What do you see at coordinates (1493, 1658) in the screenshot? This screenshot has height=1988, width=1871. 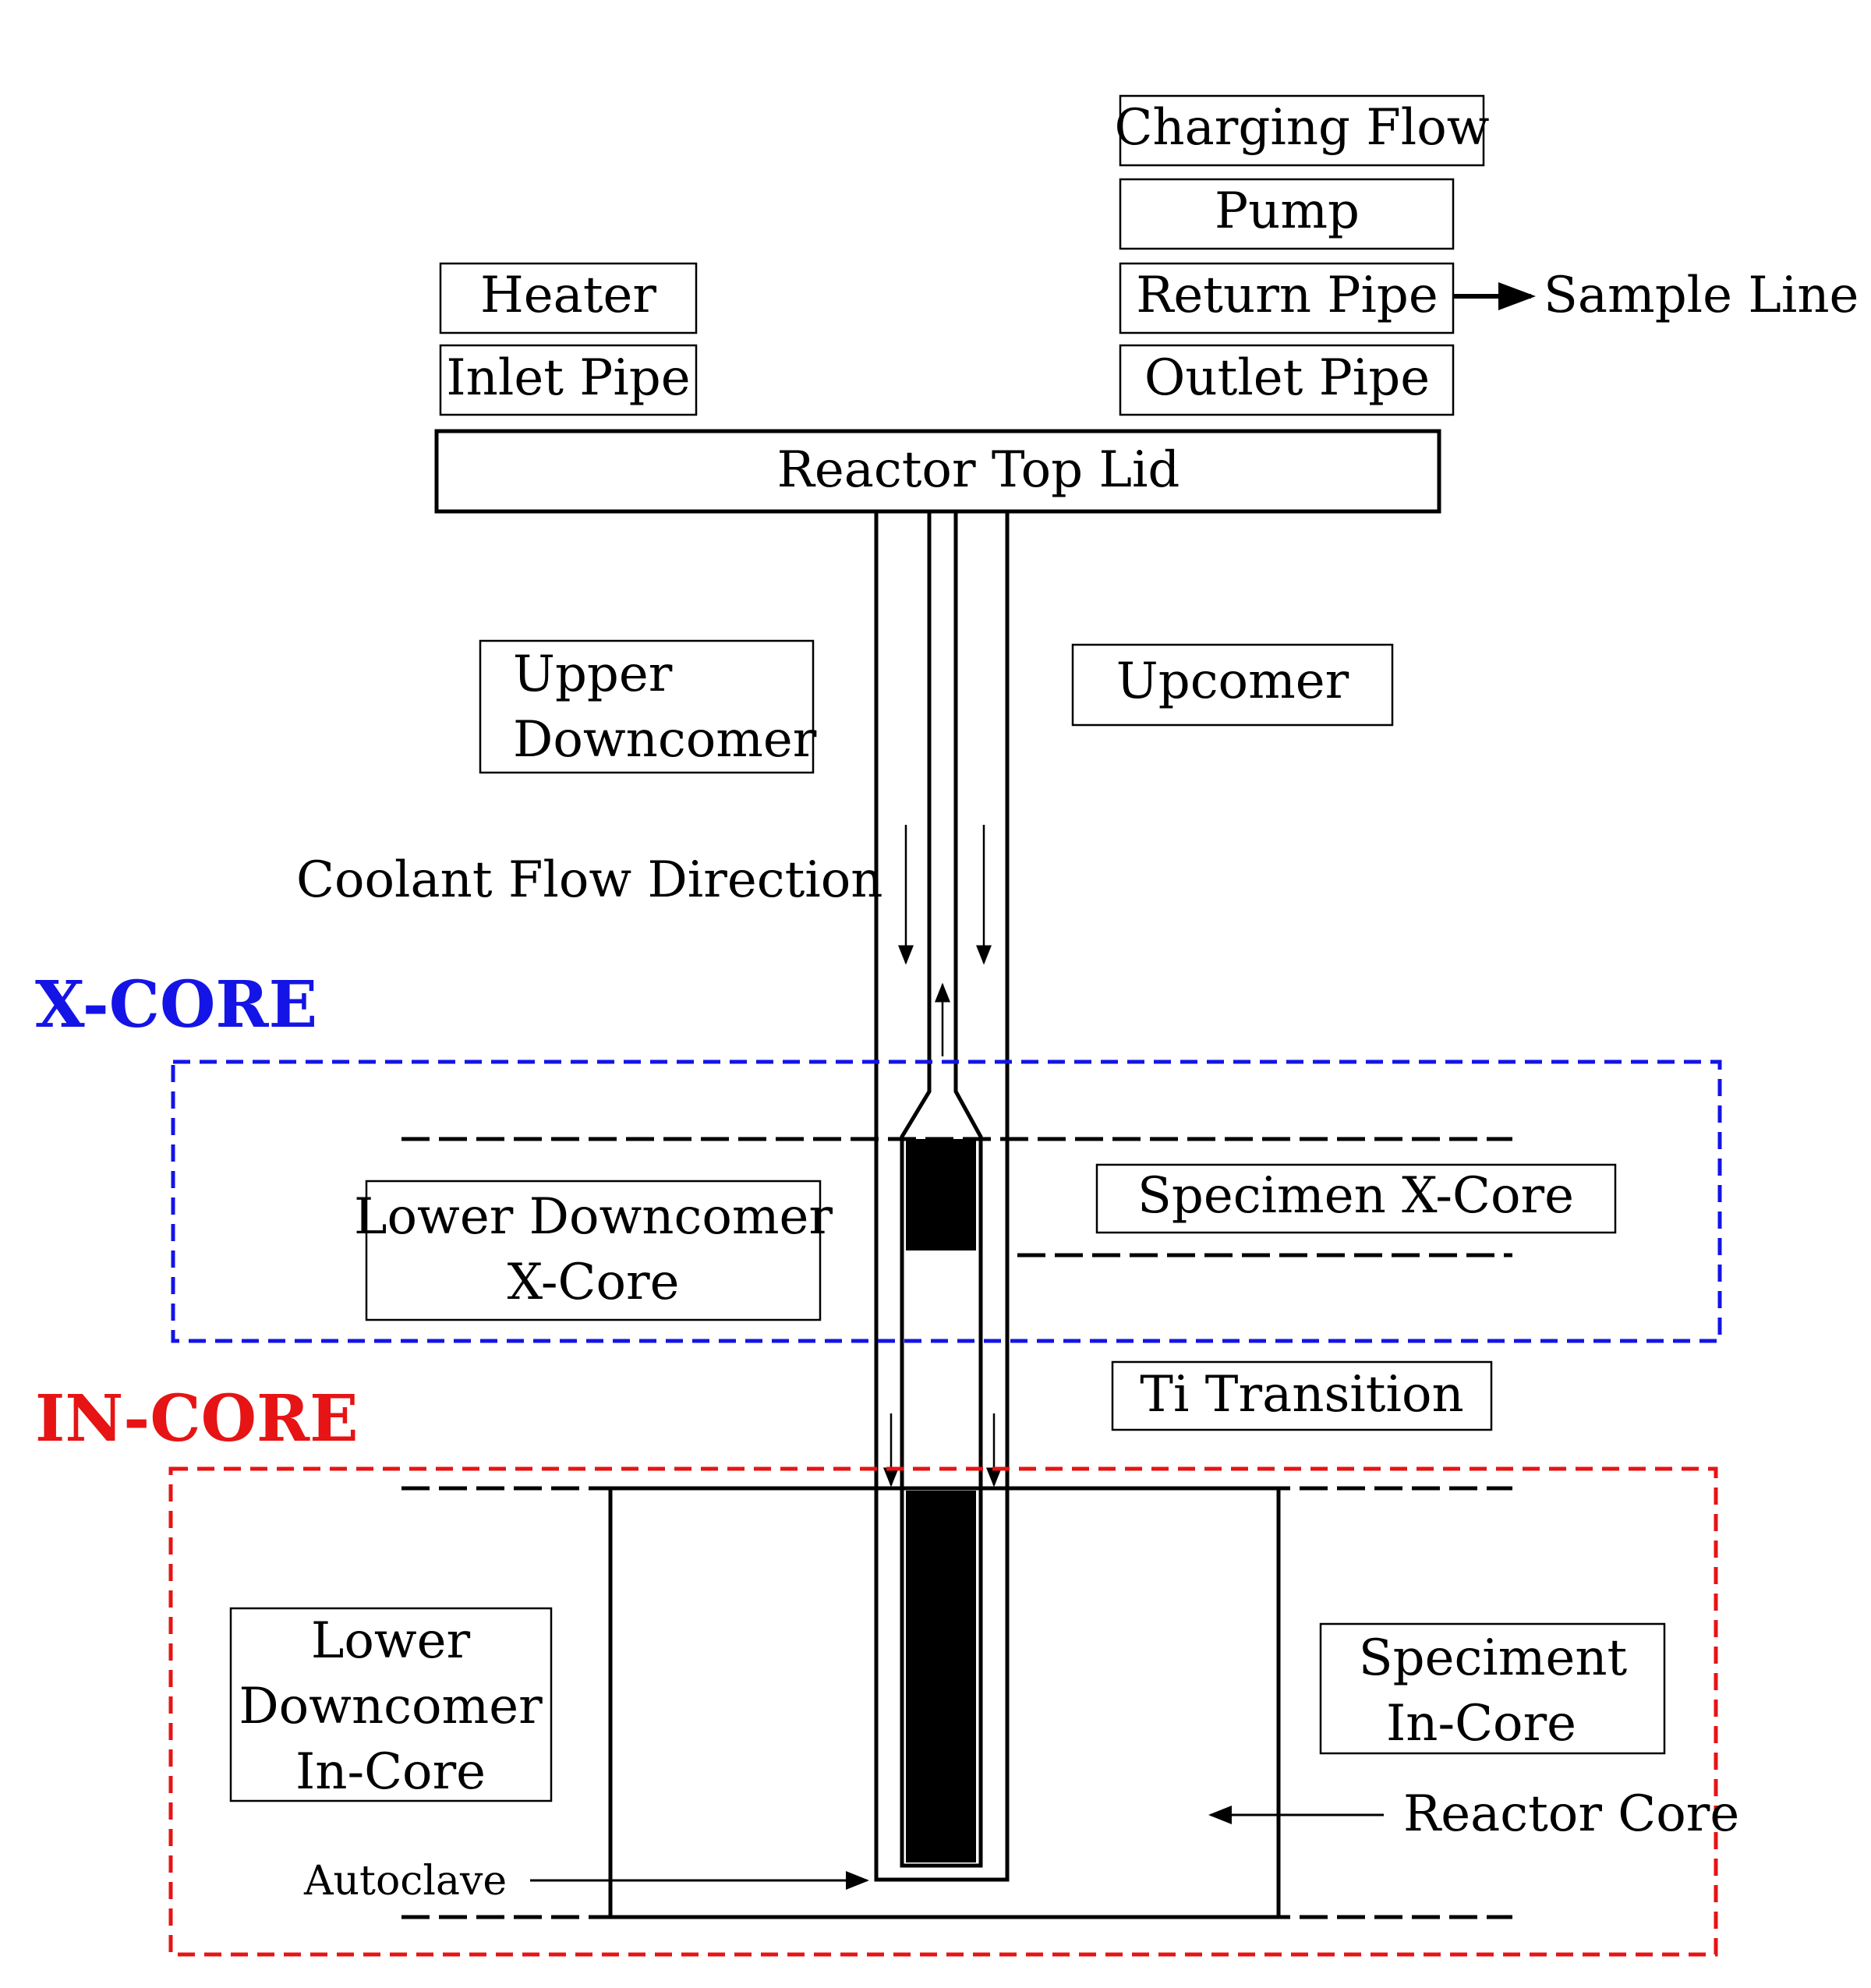 I see `speciment-incore-line1: Speciment` at bounding box center [1493, 1658].